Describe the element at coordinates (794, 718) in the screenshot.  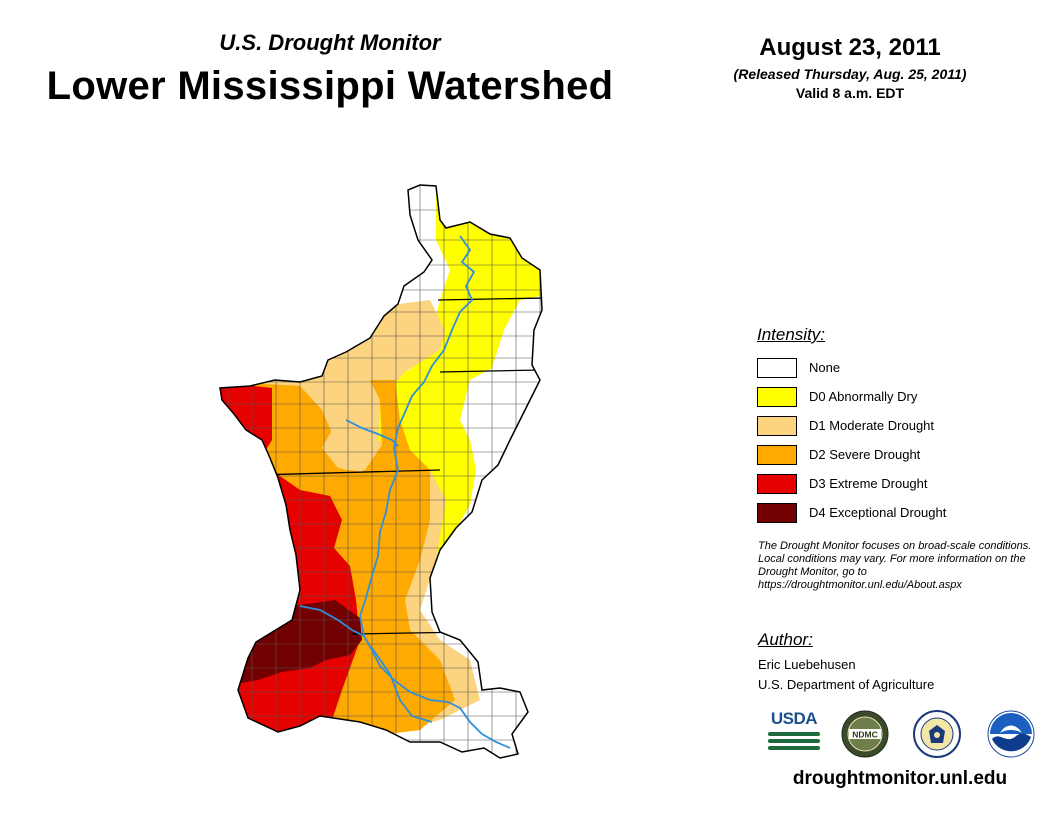
I see `usda-logo-text: USDA` at that location.